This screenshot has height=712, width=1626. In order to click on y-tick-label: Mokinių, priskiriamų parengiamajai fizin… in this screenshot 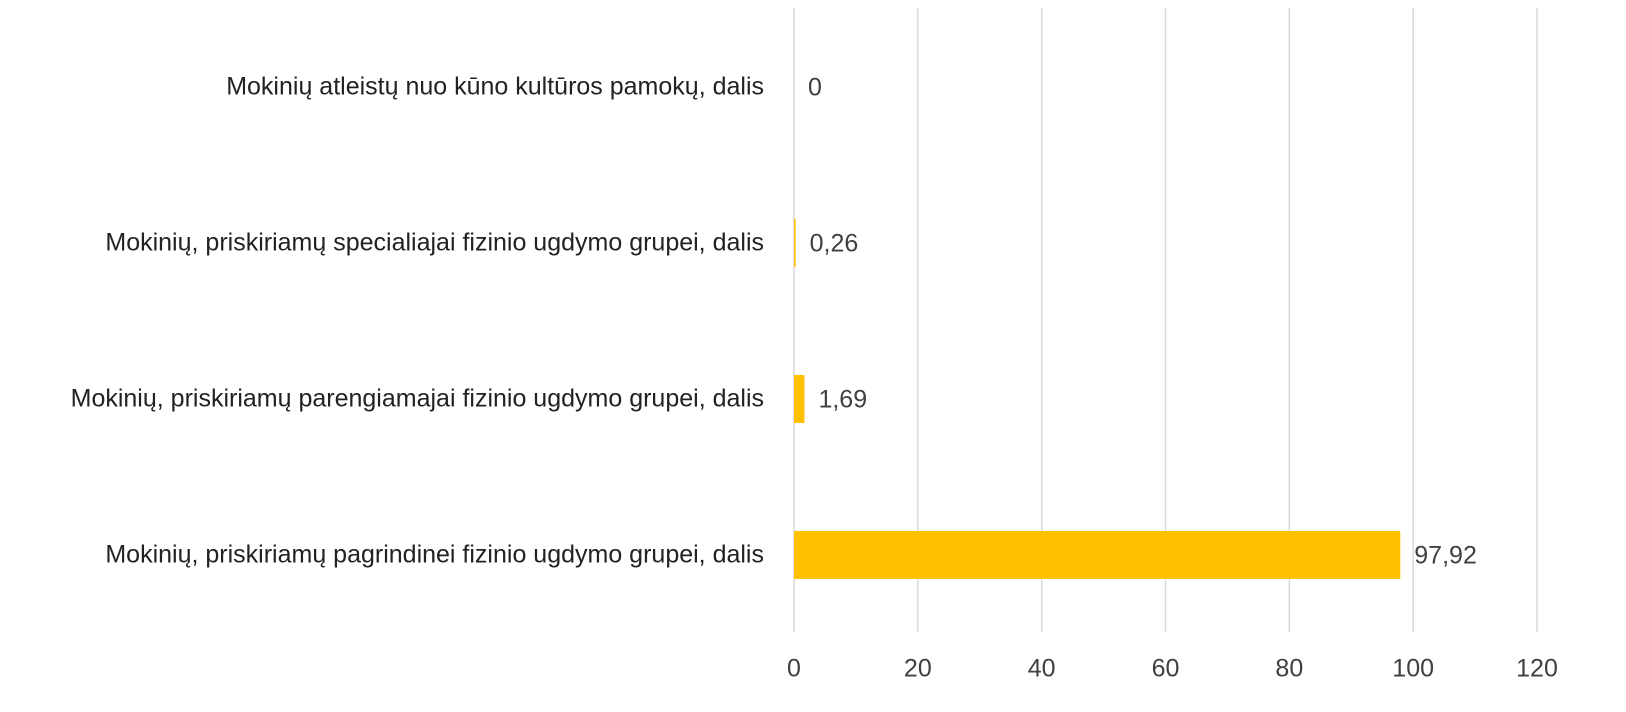, I will do `click(417, 398)`.